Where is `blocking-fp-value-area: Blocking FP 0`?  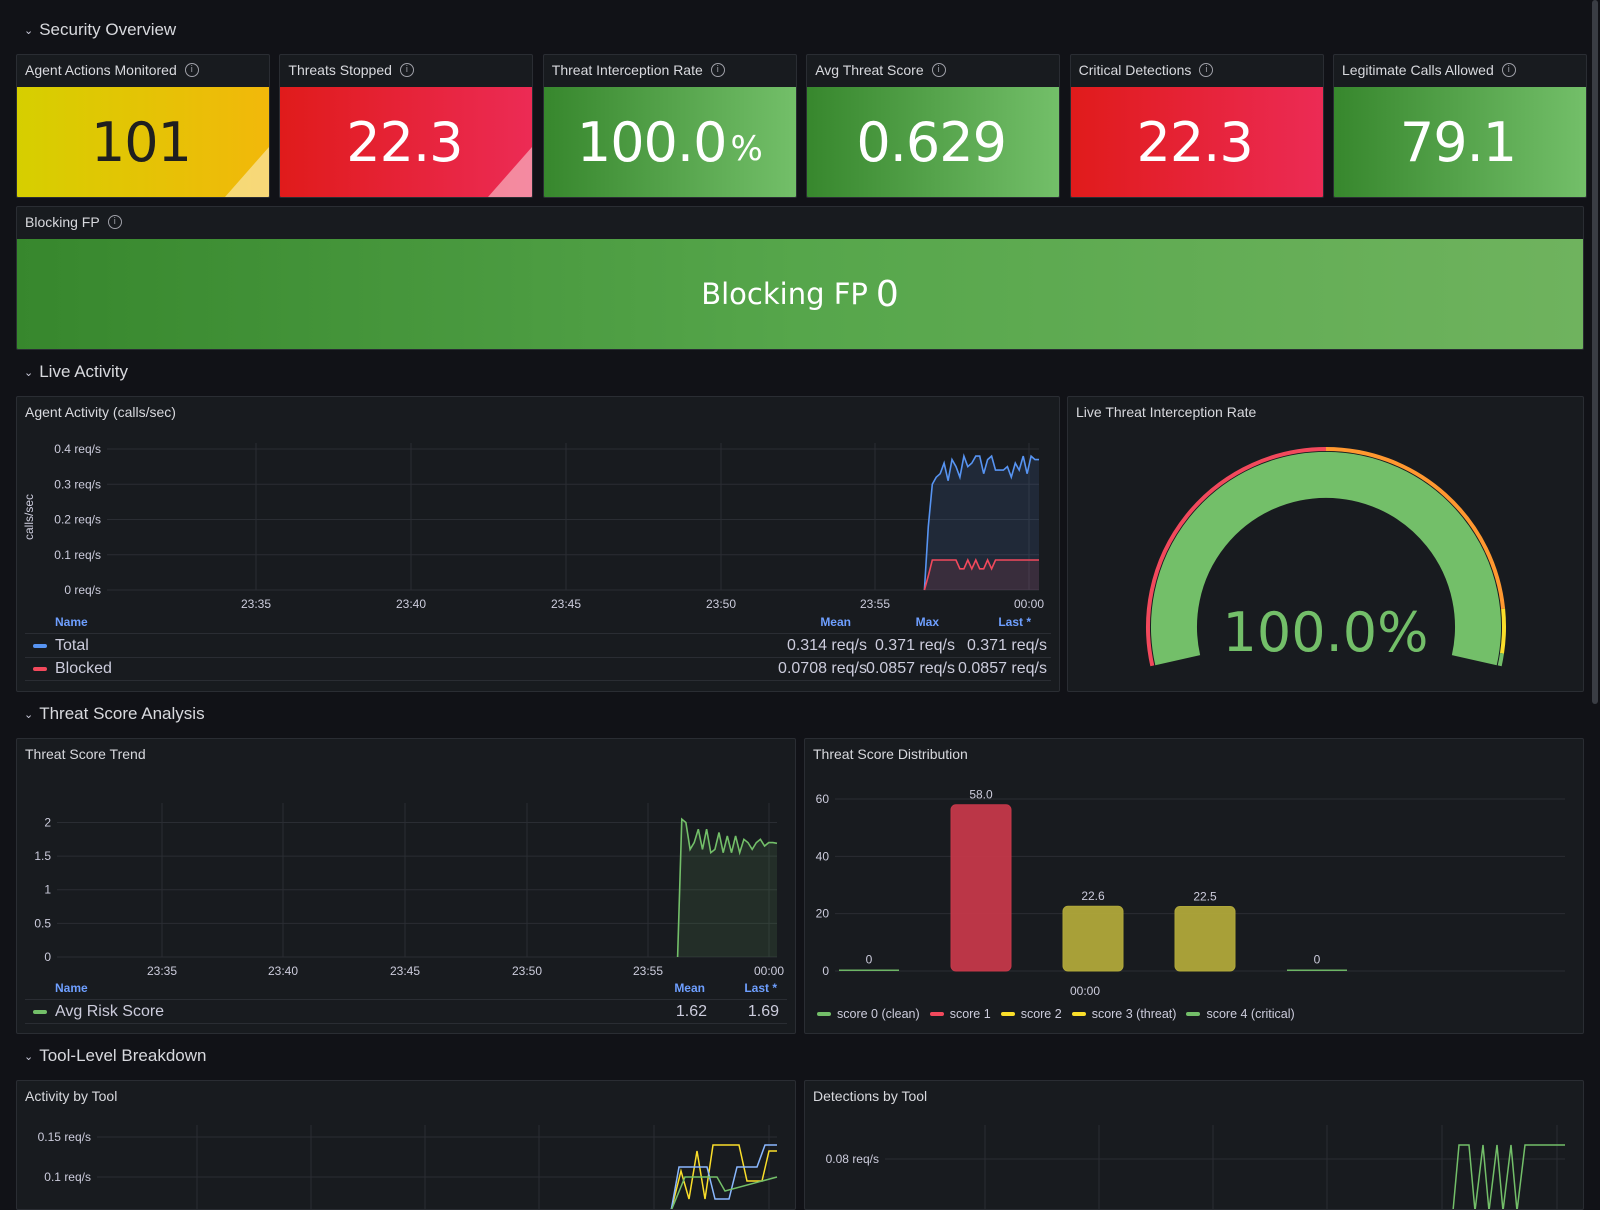
blocking-fp-value-area: Blocking FP 0 is located at coordinates (800, 294).